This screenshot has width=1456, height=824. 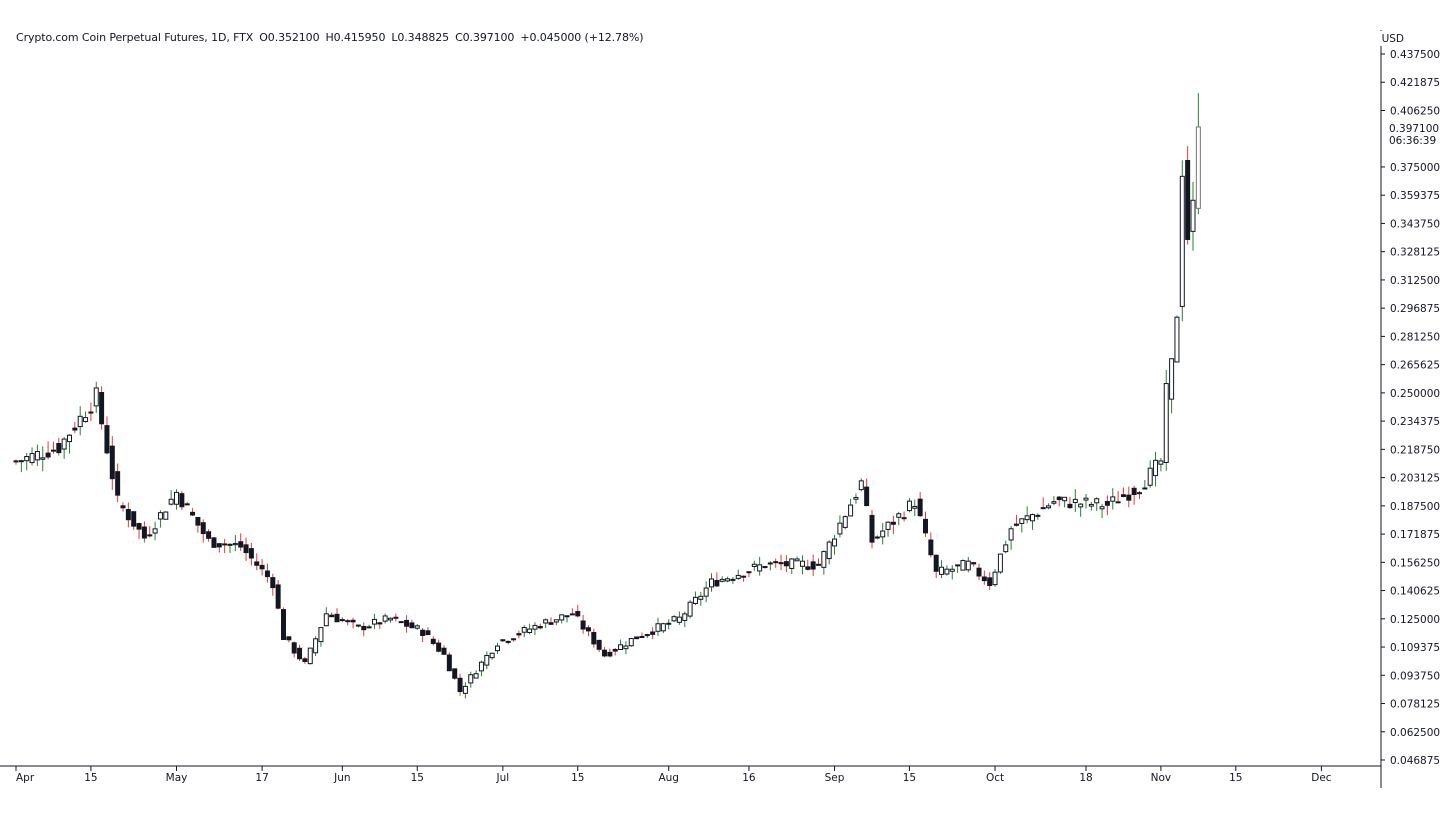 What do you see at coordinates (1415, 761) in the screenshot?
I see `price-tick-label: 0.046875` at bounding box center [1415, 761].